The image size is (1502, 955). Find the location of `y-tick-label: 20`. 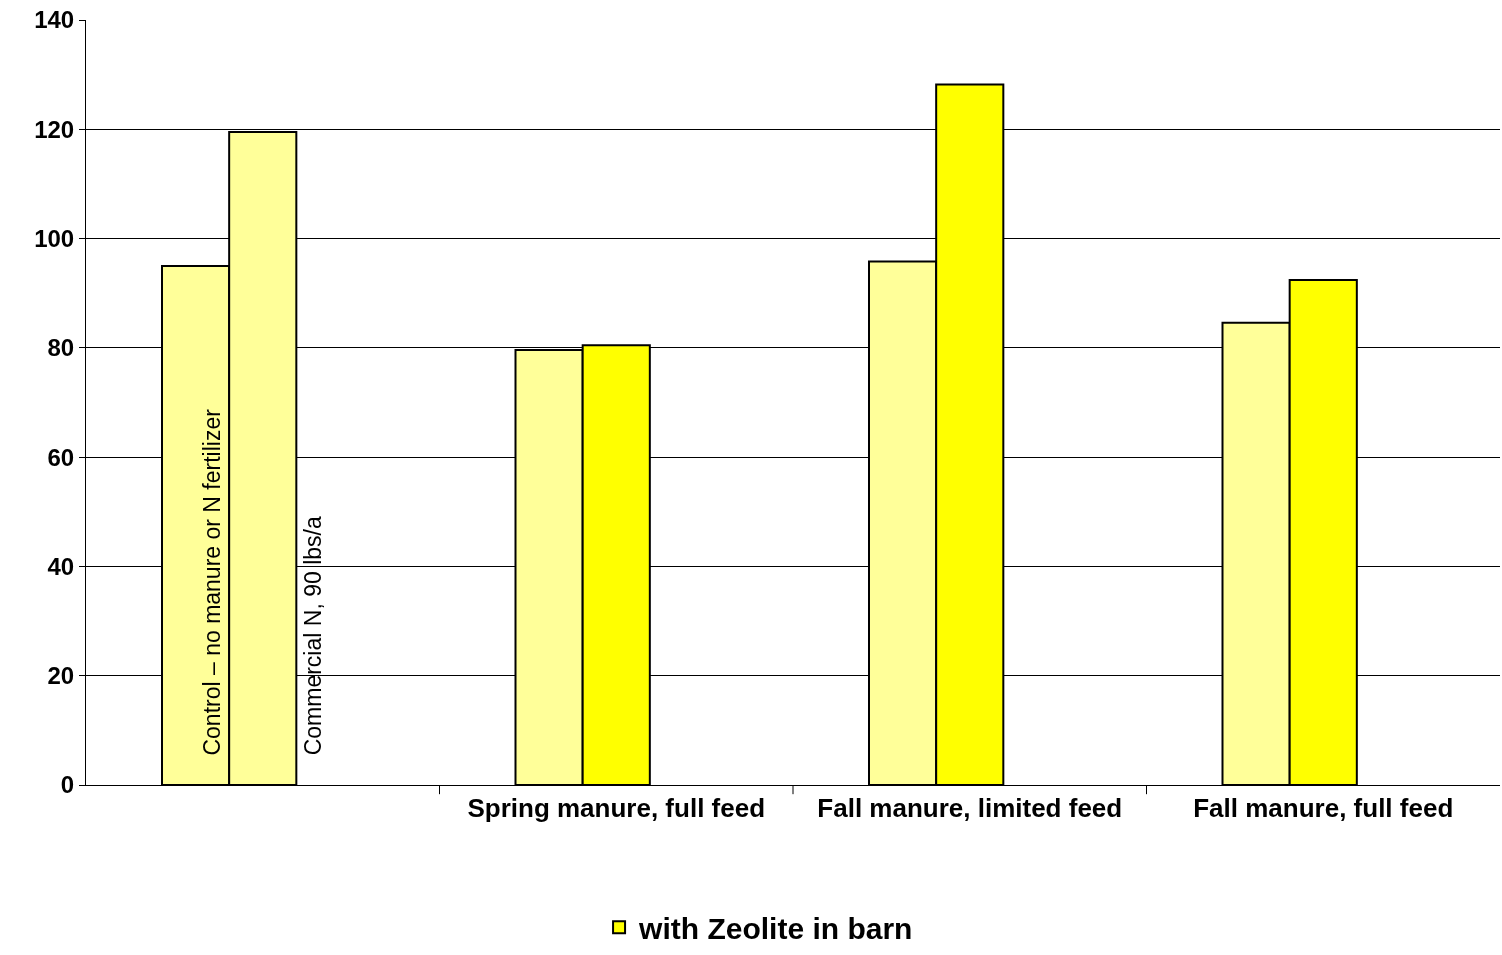

y-tick-label: 20 is located at coordinates (61, 676).